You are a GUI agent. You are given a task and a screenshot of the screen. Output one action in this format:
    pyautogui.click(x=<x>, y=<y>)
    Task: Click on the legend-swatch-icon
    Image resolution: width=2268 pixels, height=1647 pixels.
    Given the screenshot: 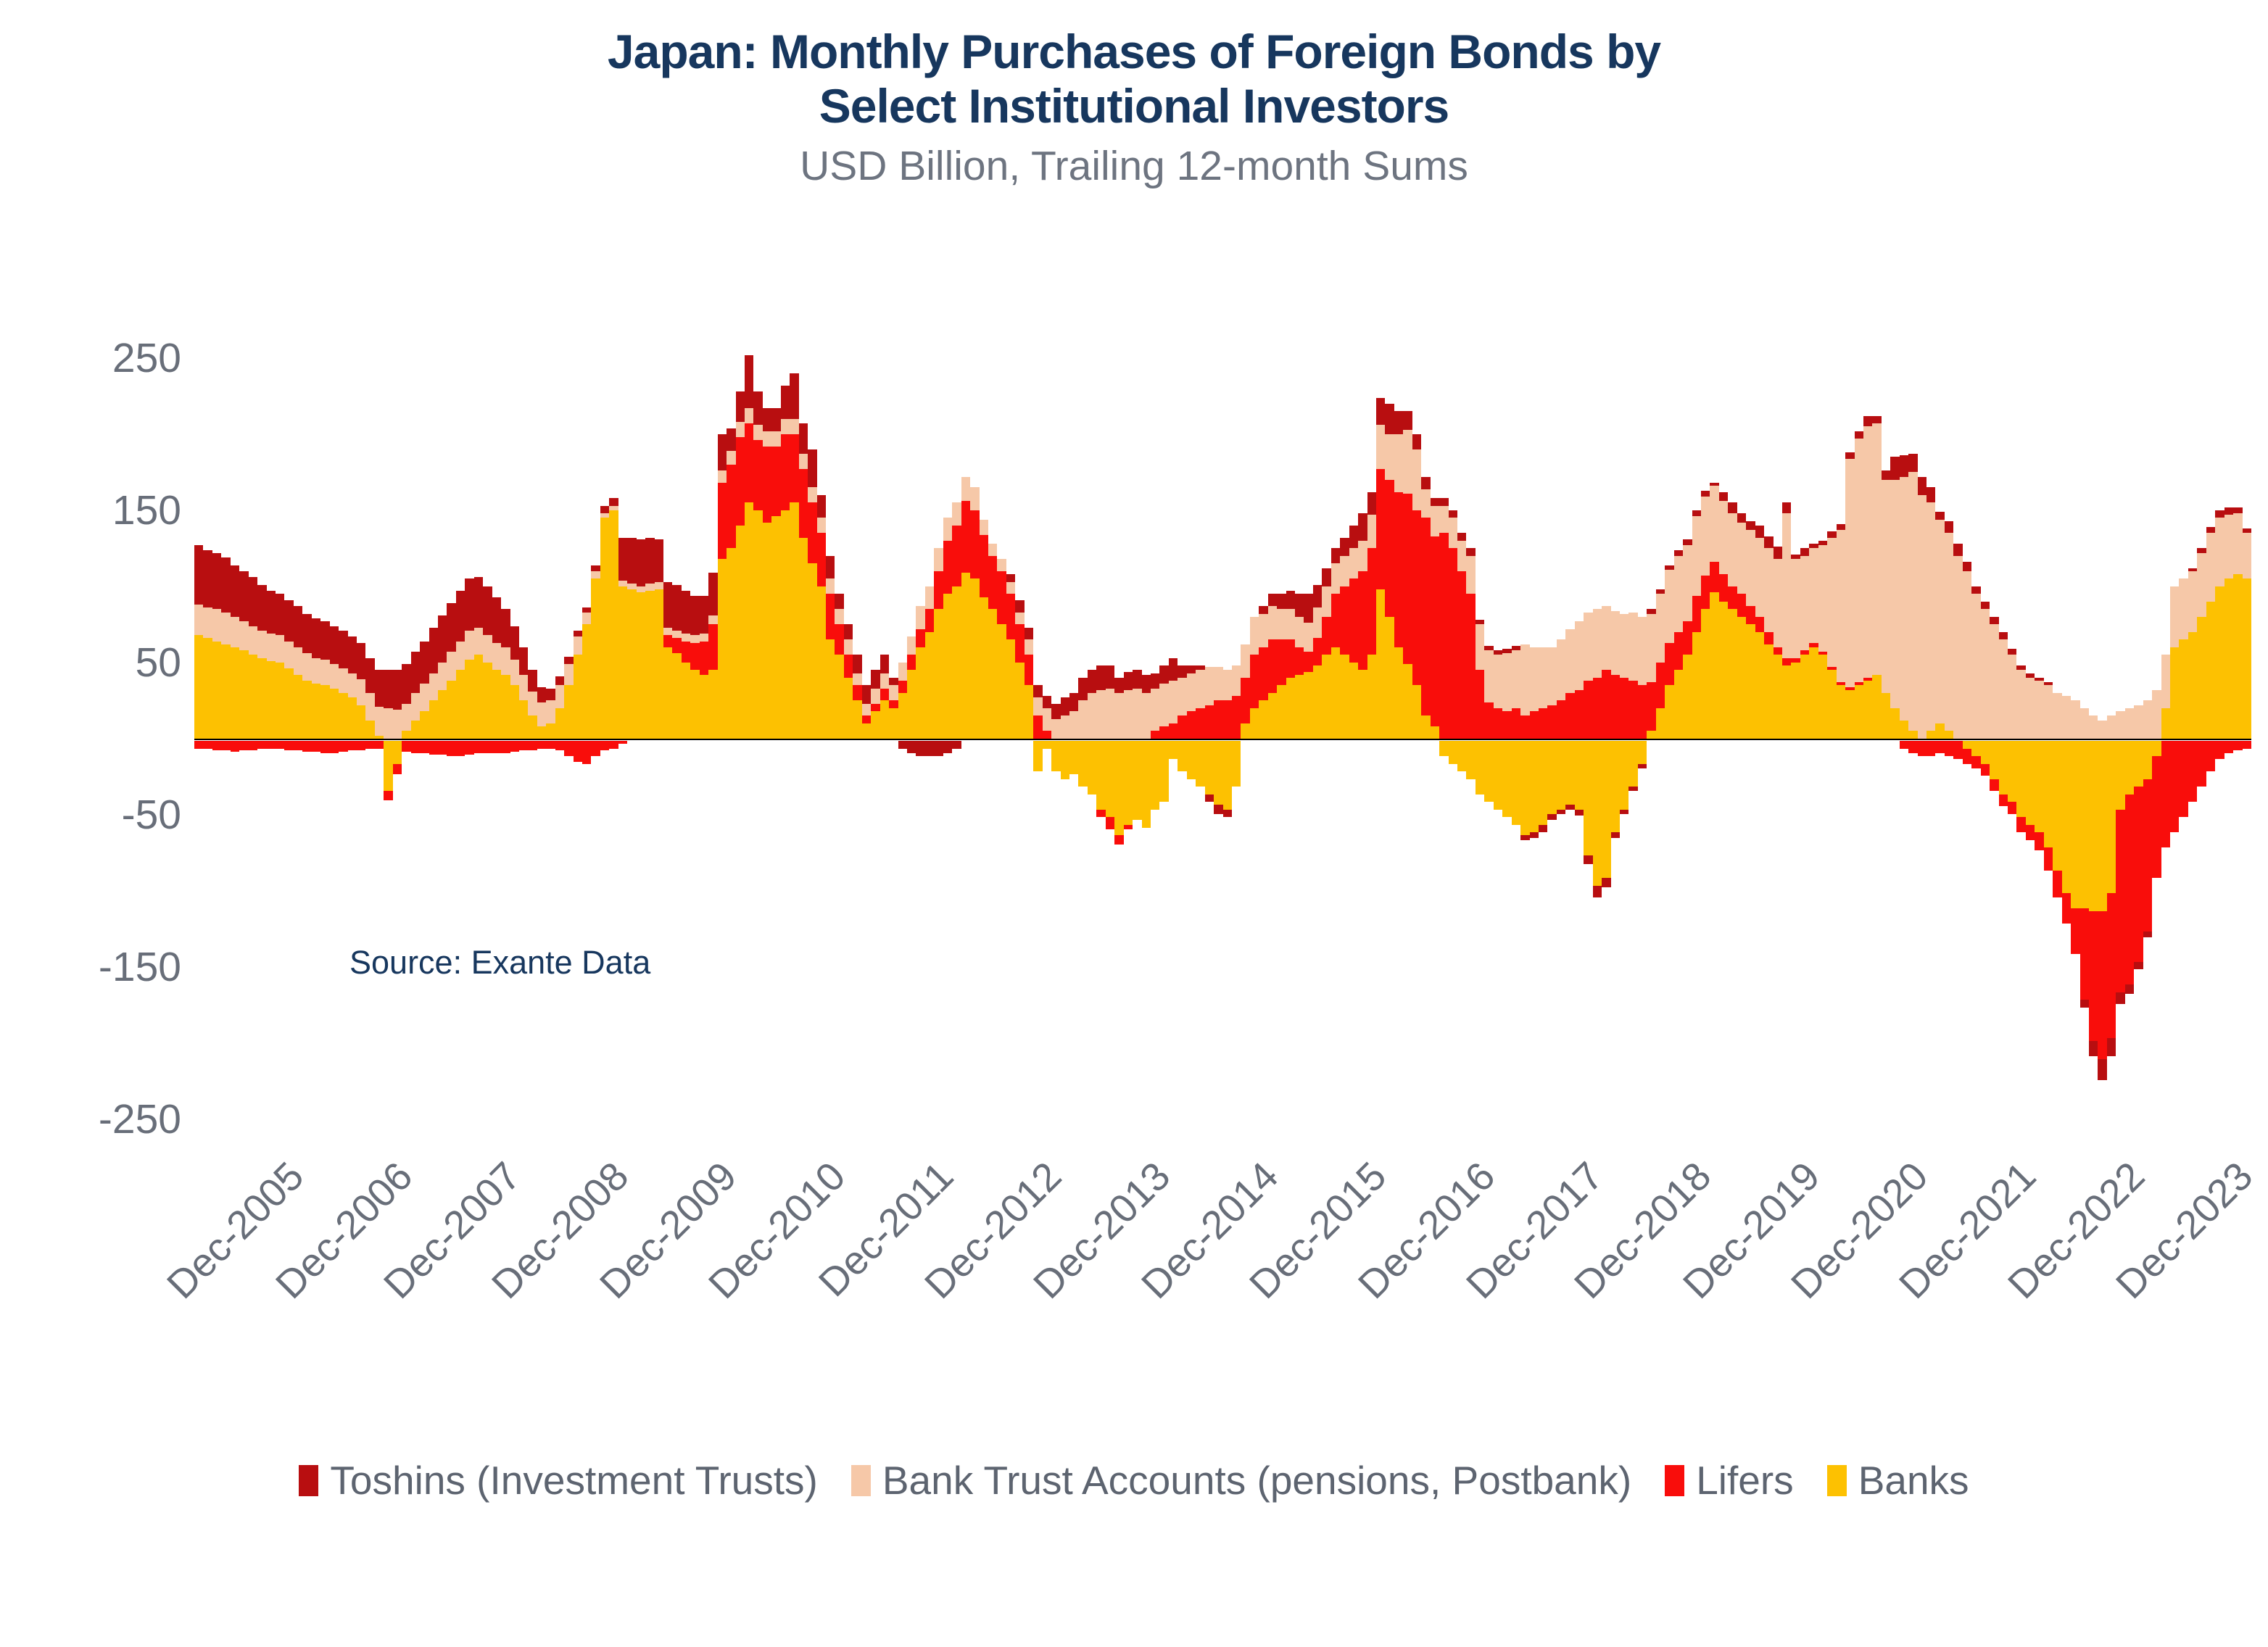 What is the action you would take?
    pyautogui.click(x=309, y=1480)
    